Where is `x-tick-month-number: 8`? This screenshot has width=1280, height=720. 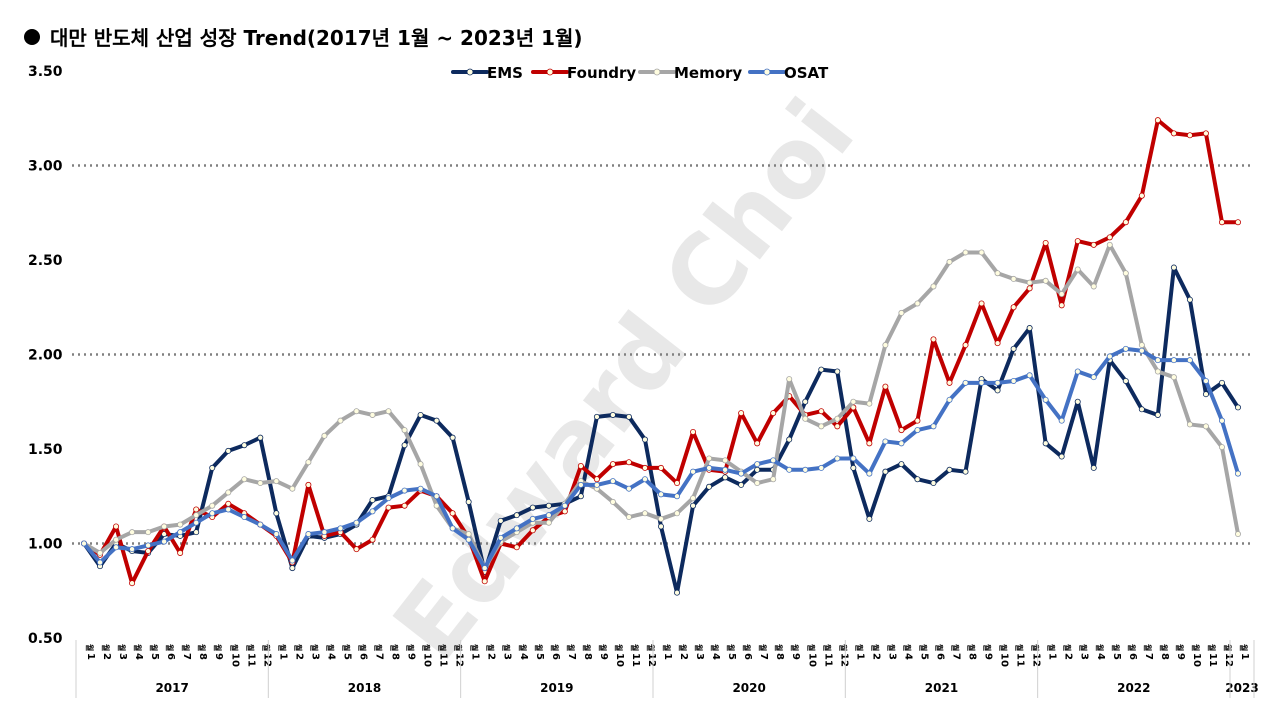
x-tick-month-number: 8 is located at coordinates (587, 656).